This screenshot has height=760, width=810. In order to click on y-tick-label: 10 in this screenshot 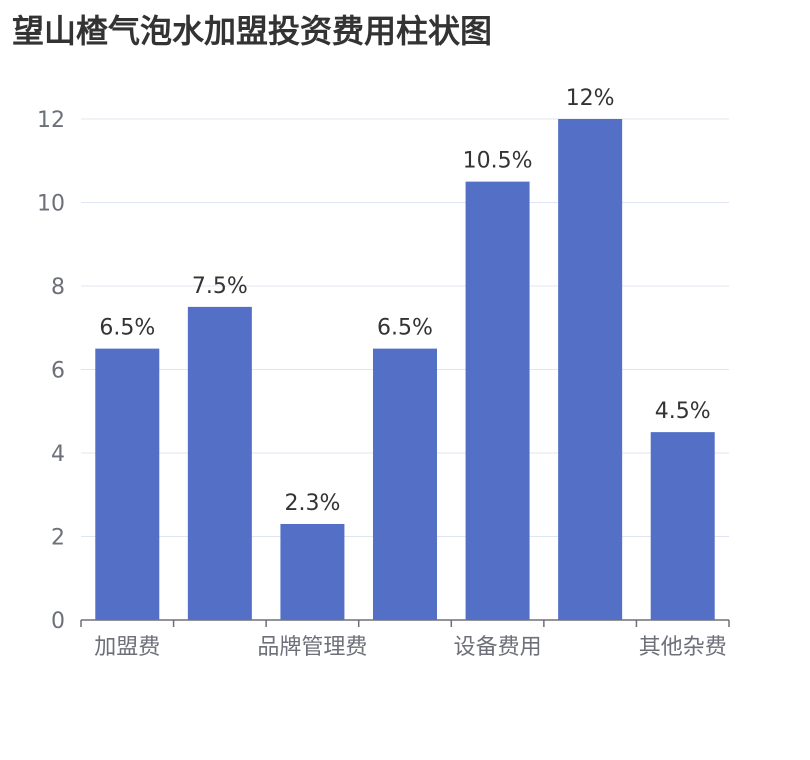, I will do `click(51, 204)`.